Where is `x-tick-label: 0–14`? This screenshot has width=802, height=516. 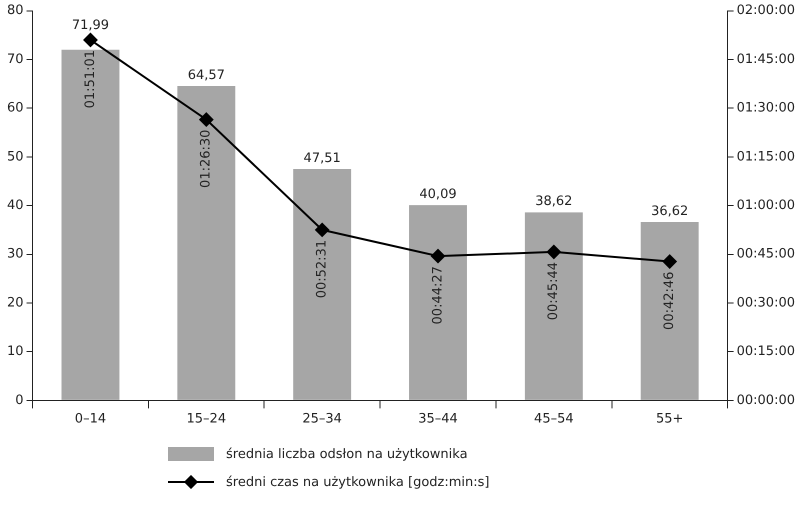
x-tick-label: 0–14 is located at coordinates (90, 419).